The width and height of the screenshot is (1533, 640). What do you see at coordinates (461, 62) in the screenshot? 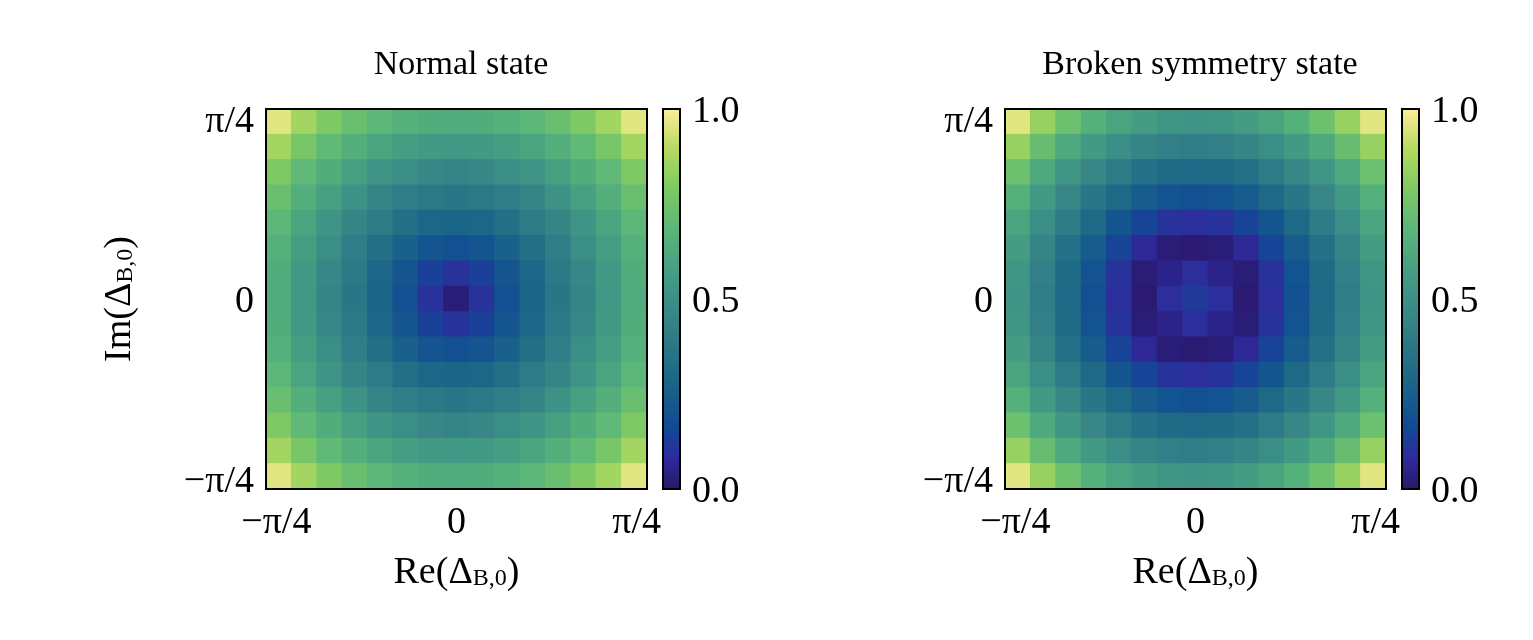
I see `chart-title: Normal state` at bounding box center [461, 62].